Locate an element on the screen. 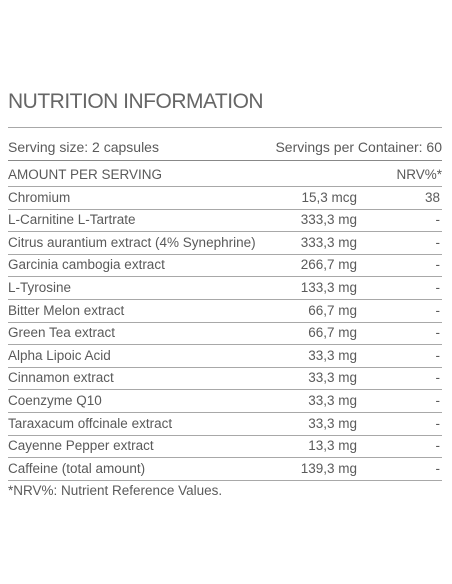 Image resolution: width=452 pixels, height=584 pixels. footnote: *NRV%: Nutrient Reference Values. is located at coordinates (115, 491).